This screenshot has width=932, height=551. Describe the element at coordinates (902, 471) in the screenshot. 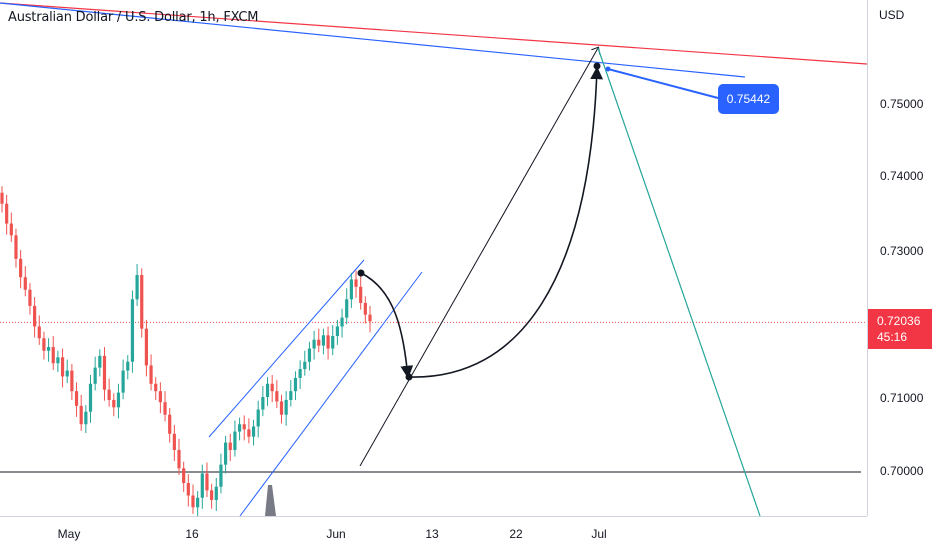

I see `price-tick-label: 0.70000` at that location.